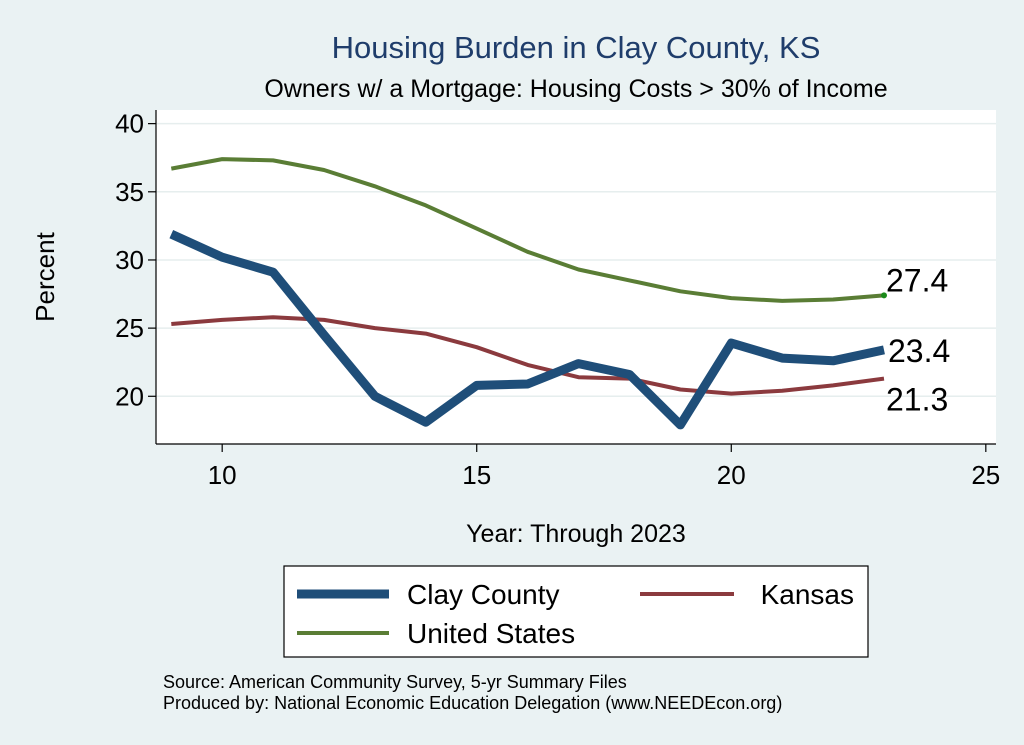 The height and width of the screenshot is (745, 1024). What do you see at coordinates (129, 396) in the screenshot?
I see `y-tick-label: 20` at bounding box center [129, 396].